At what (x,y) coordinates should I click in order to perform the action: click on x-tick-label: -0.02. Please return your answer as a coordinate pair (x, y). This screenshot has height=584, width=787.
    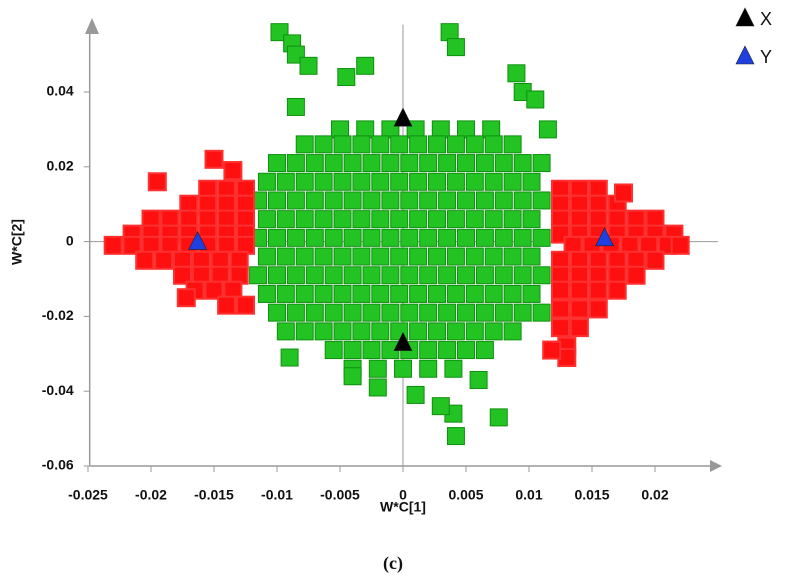
    Looking at the image, I should click on (151, 495).